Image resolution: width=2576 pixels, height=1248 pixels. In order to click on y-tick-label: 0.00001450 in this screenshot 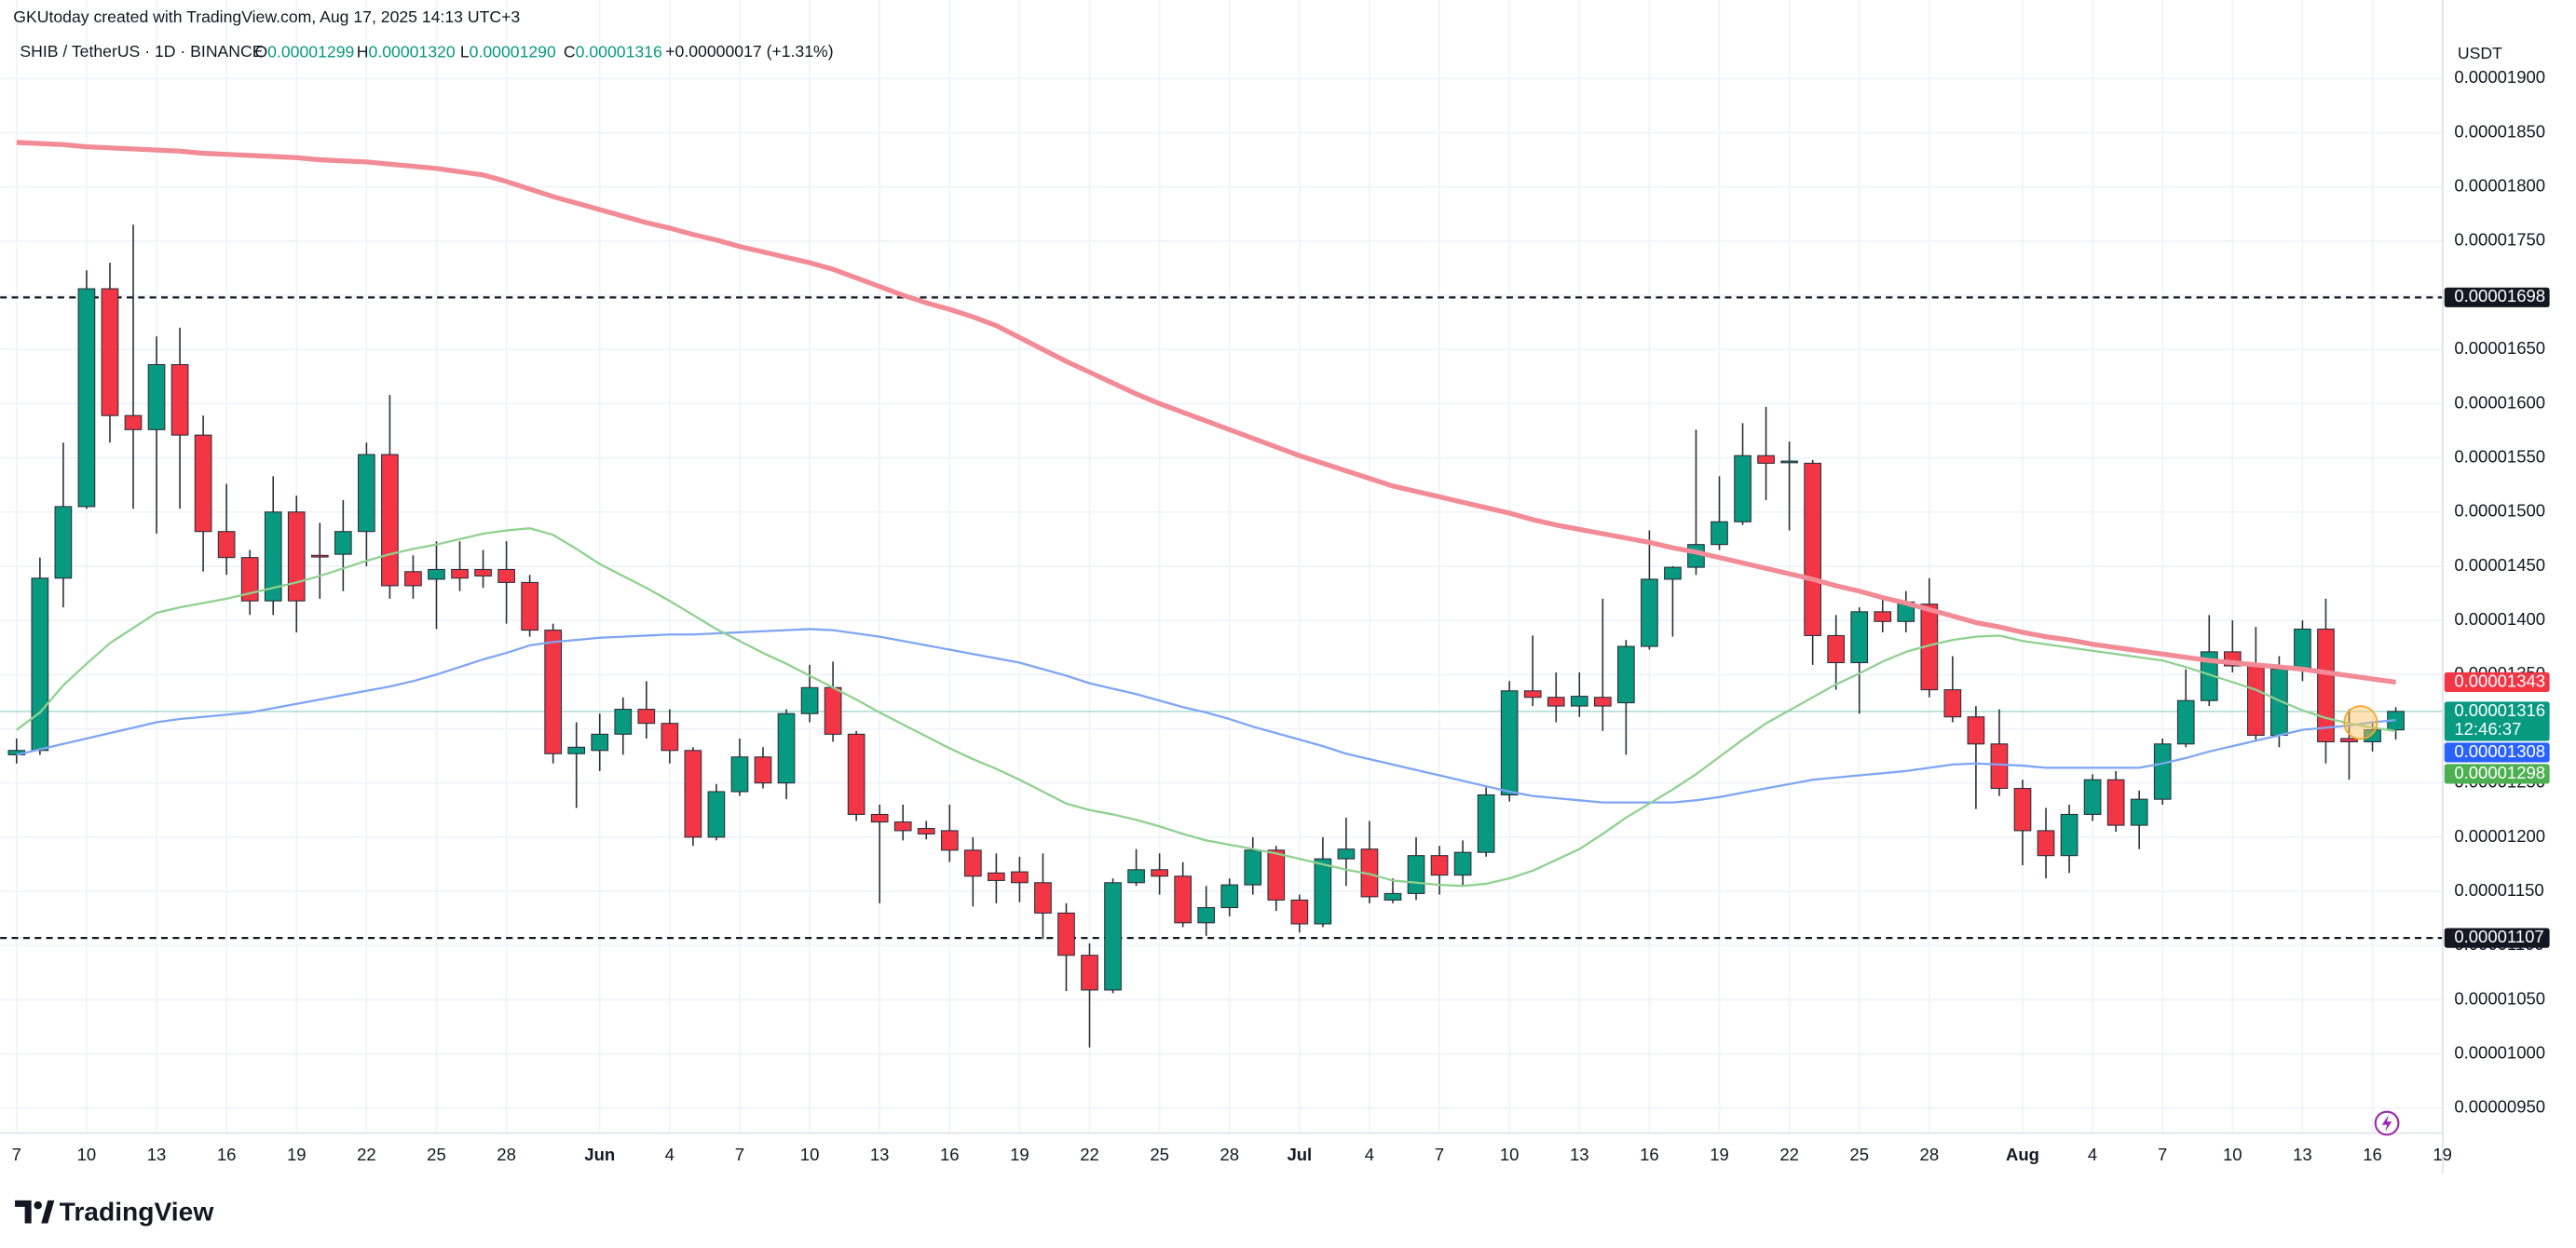, I will do `click(2499, 565)`.